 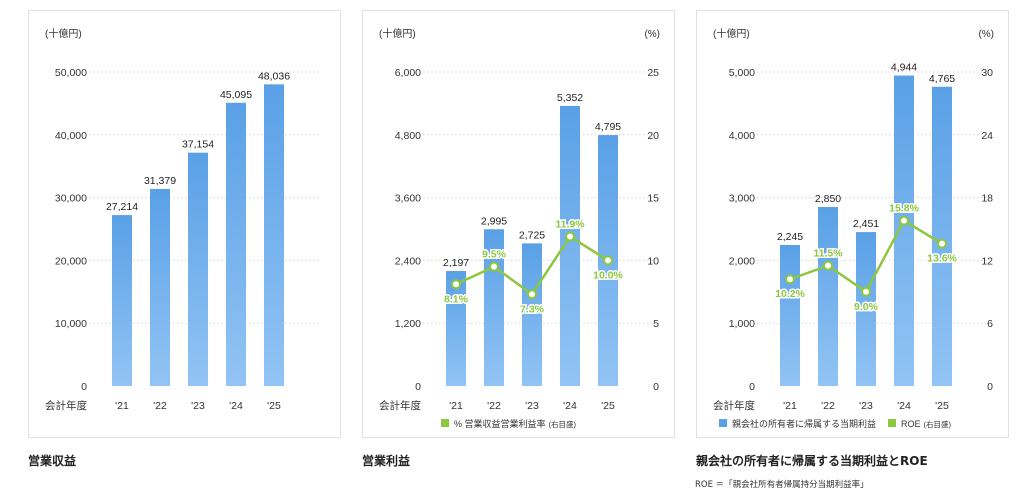 What do you see at coordinates (608, 275) in the screenshot?
I see `ratio-value-label: 10.0%` at bounding box center [608, 275].